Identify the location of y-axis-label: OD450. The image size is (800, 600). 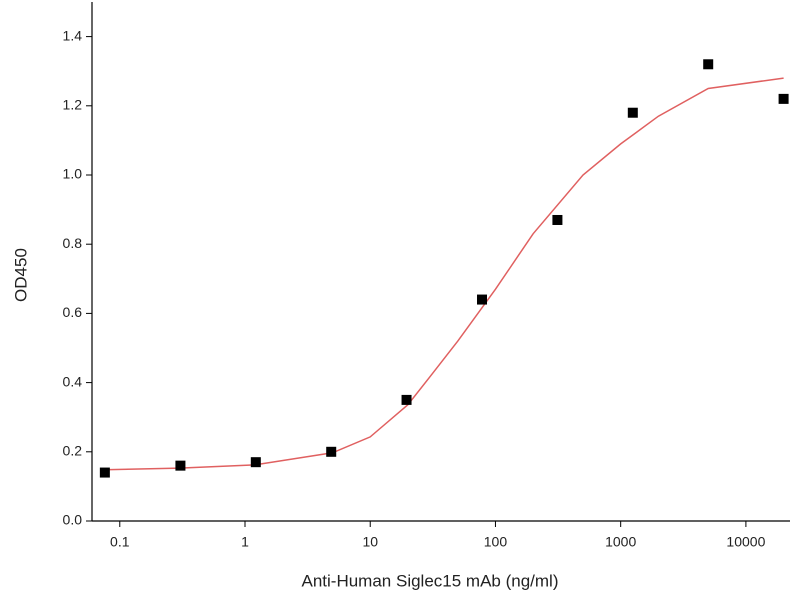
(20, 275).